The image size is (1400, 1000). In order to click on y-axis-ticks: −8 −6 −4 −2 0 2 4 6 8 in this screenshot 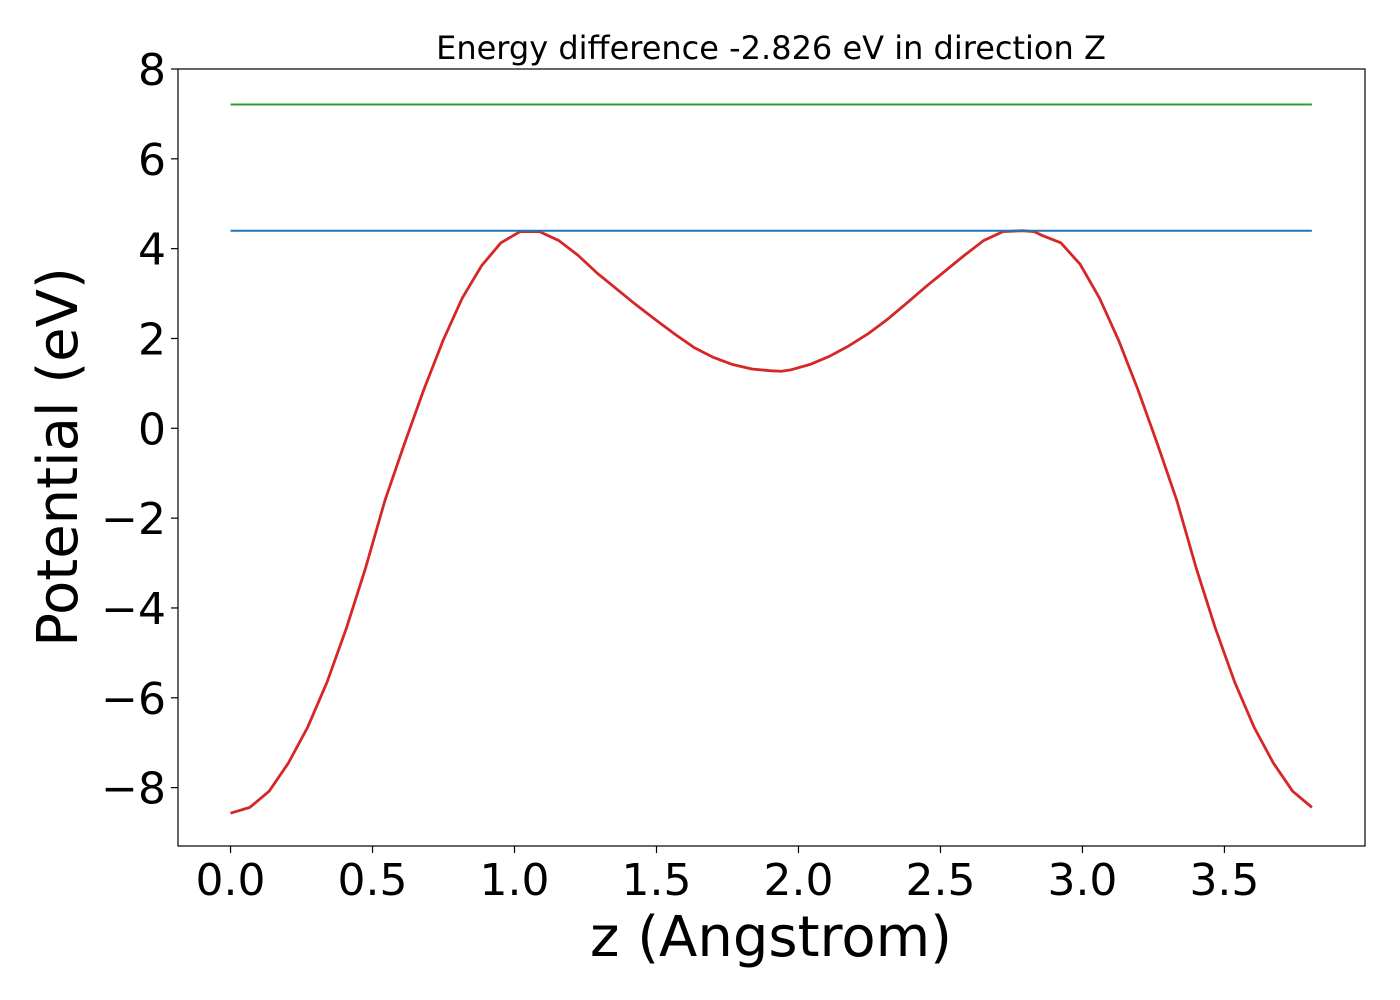, I will do `click(139, 430)`.